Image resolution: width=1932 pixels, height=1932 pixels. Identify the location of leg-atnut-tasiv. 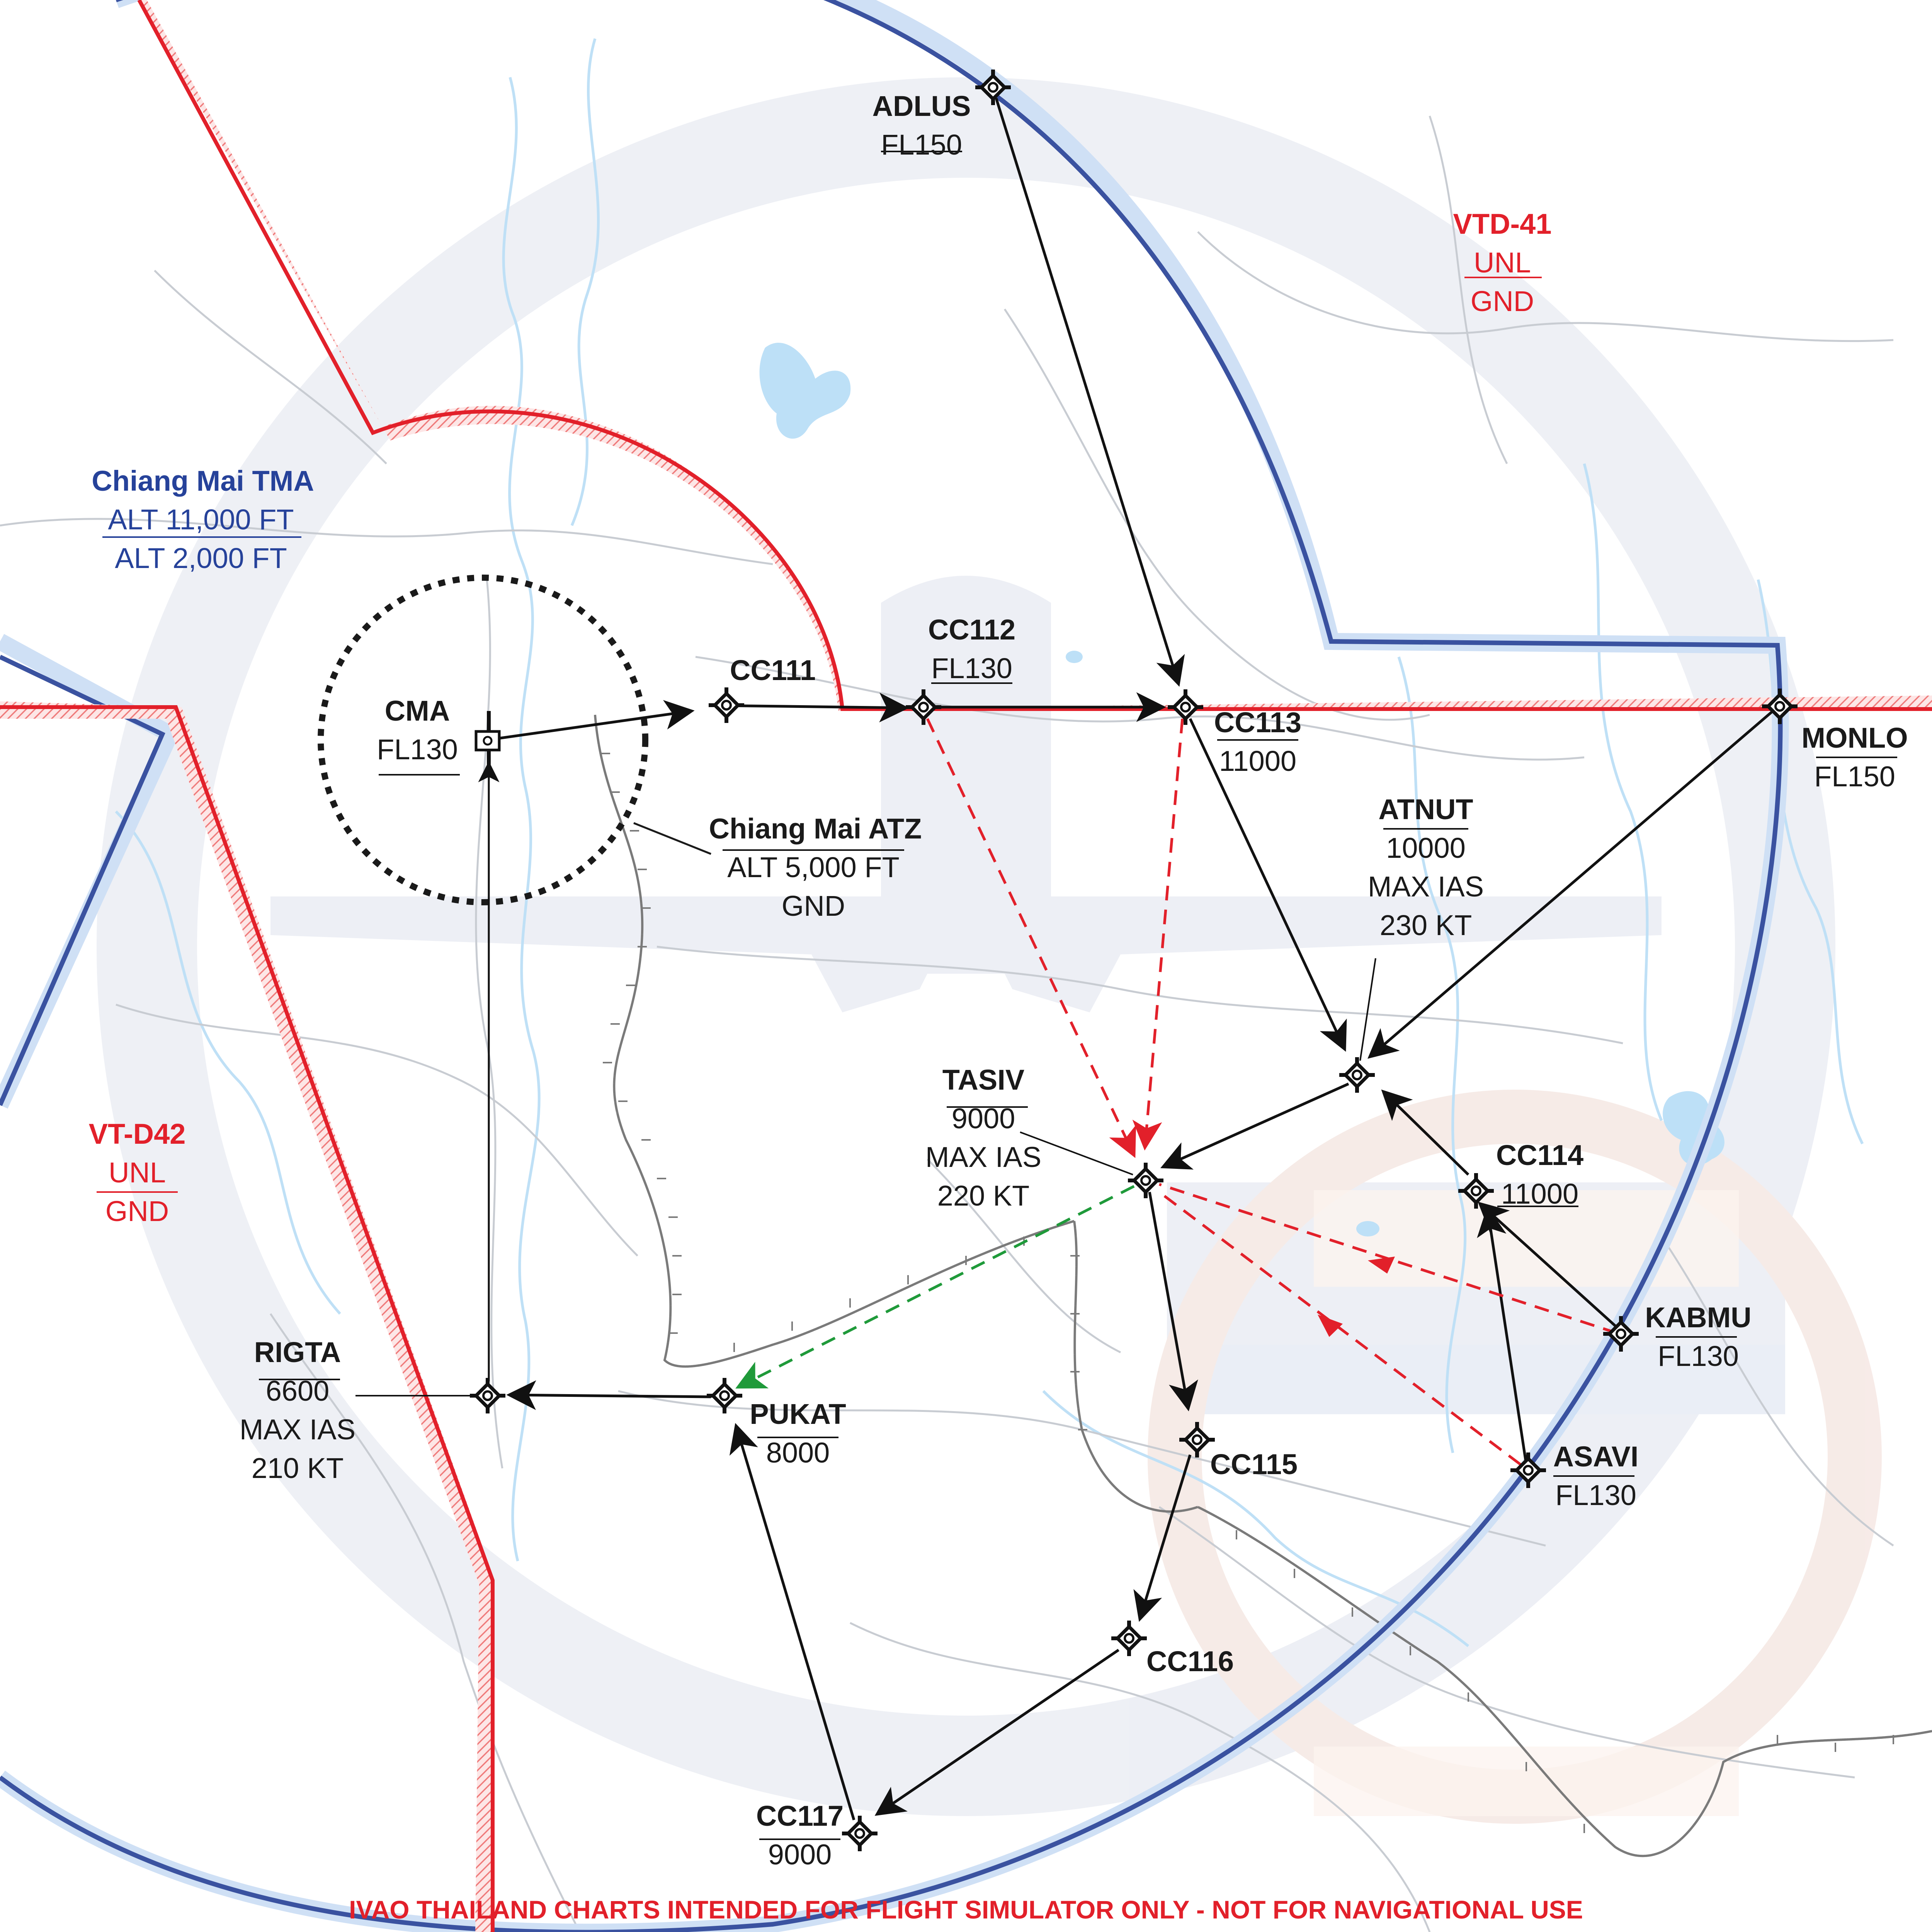
(1255, 1126).